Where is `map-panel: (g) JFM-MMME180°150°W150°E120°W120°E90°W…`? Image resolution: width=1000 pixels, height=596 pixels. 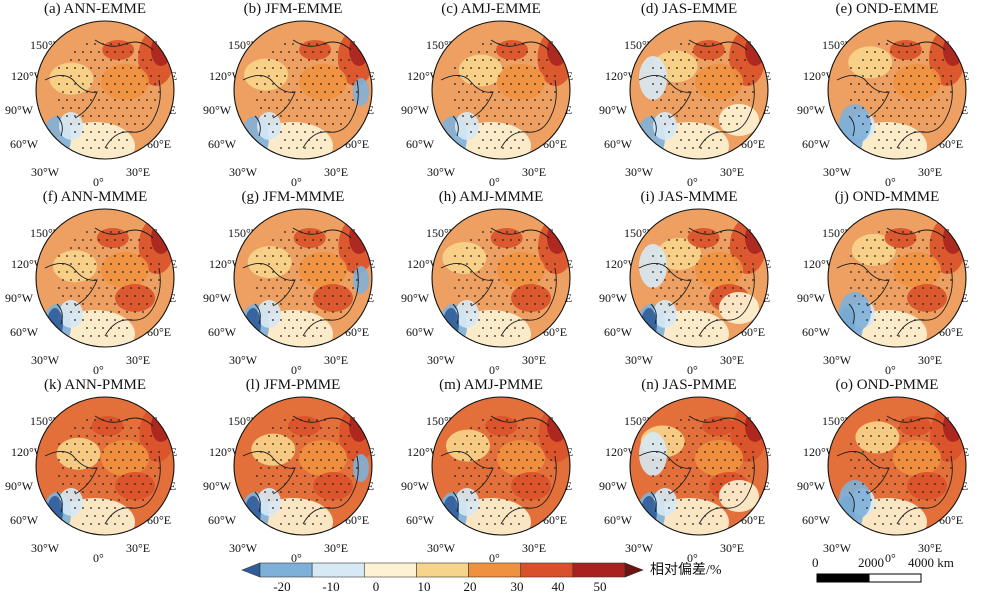 map-panel: (g) JFM-MMME180°150°W150°E120°W120°E90°W… is located at coordinates (293, 283).